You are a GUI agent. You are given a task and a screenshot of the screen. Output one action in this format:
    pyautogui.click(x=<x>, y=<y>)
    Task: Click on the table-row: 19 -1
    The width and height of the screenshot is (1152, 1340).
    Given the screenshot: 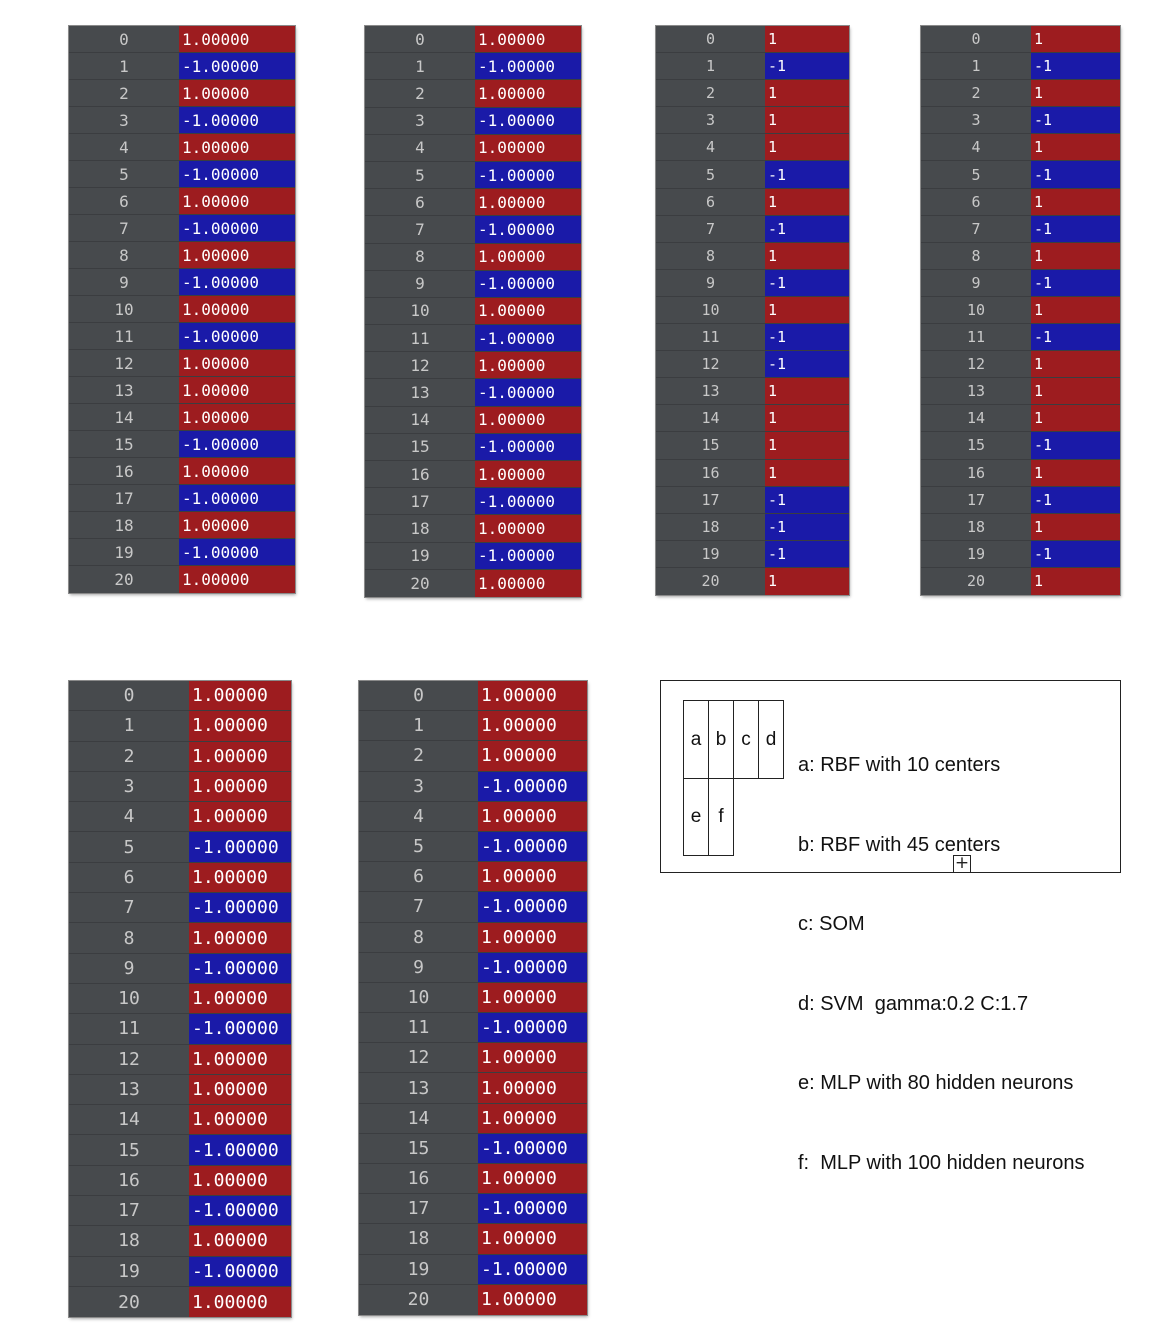 What is the action you would take?
    pyautogui.click(x=752, y=554)
    